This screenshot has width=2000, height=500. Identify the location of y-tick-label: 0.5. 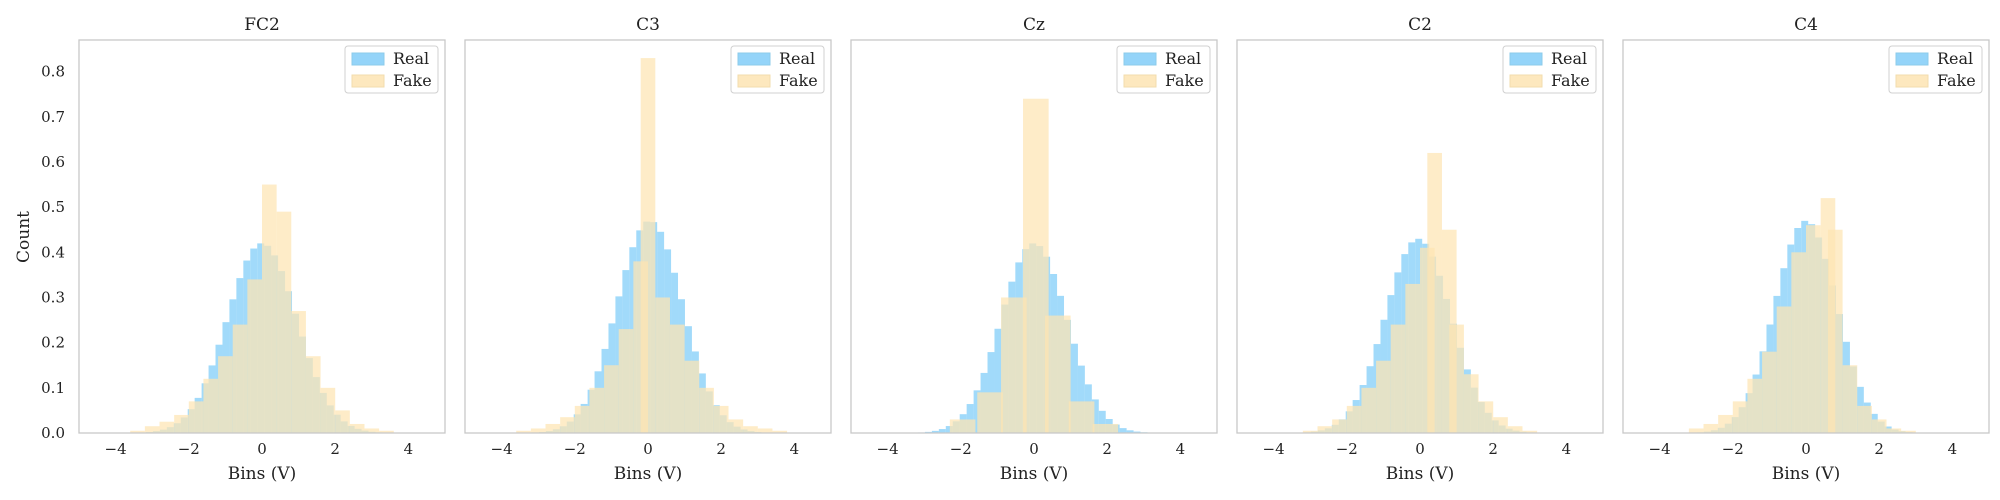
(53, 207).